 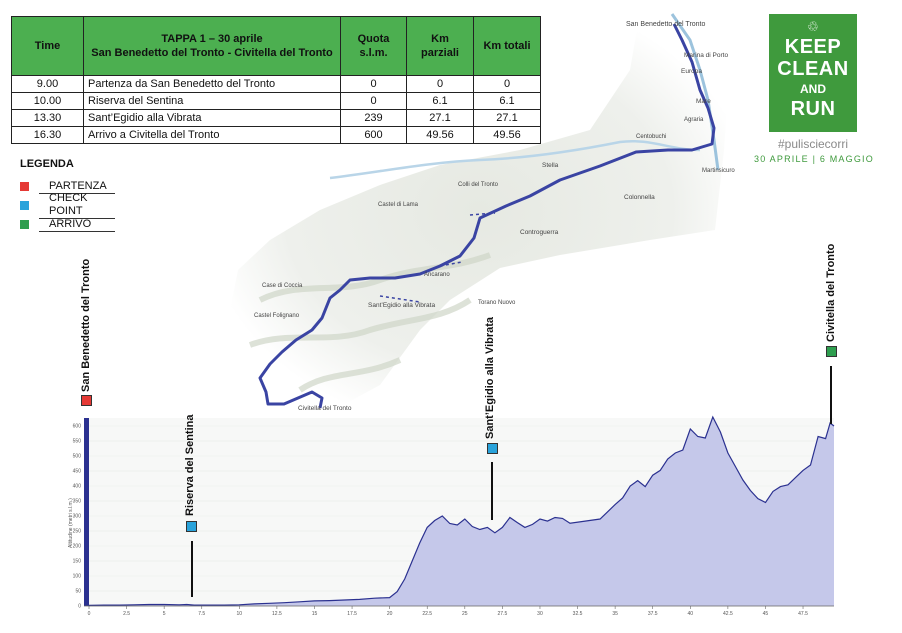 What do you see at coordinates (390, 614) in the screenshot?
I see `x-tick-label: 20` at bounding box center [390, 614].